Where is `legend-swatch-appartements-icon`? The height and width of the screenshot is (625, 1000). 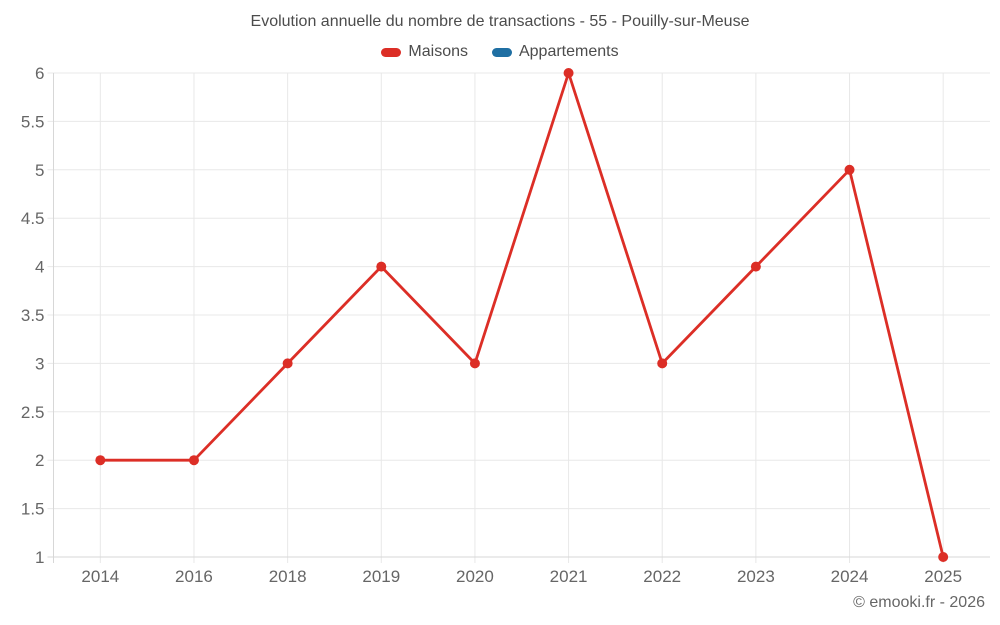
legend-swatch-appartements-icon is located at coordinates (501, 52).